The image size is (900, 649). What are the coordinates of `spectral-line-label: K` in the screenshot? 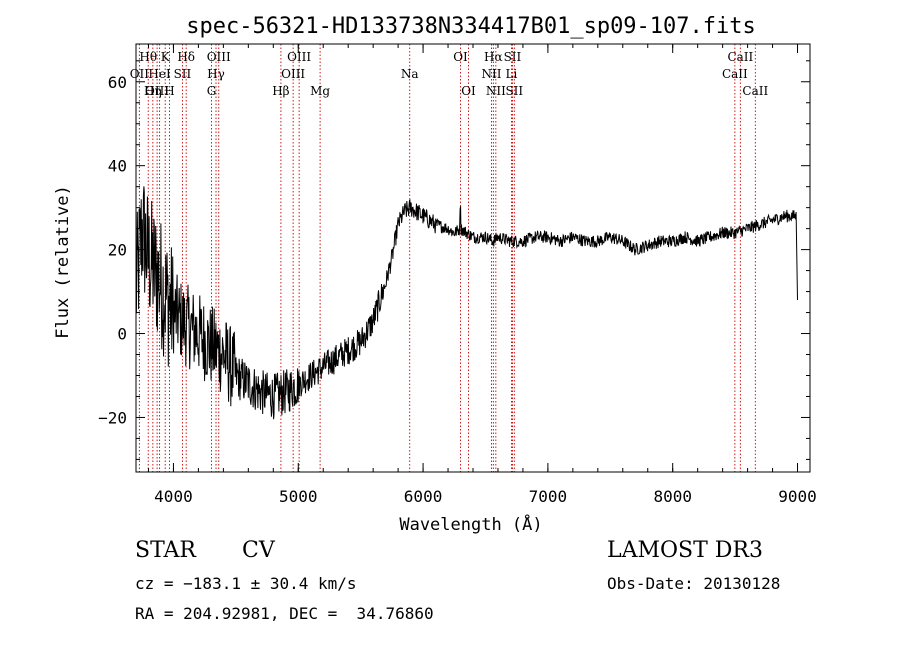 It's located at (166, 57).